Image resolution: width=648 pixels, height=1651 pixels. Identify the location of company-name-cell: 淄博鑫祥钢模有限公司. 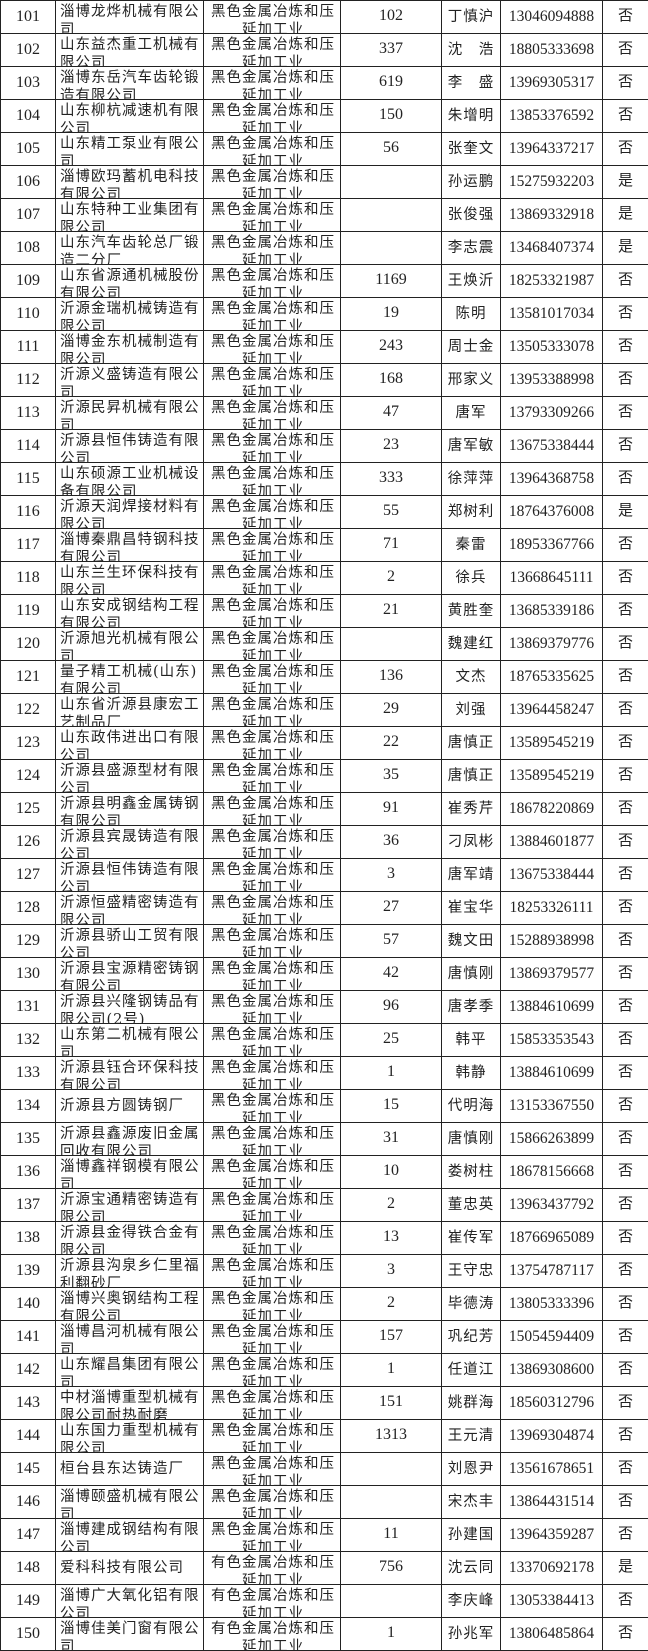
(129, 1172).